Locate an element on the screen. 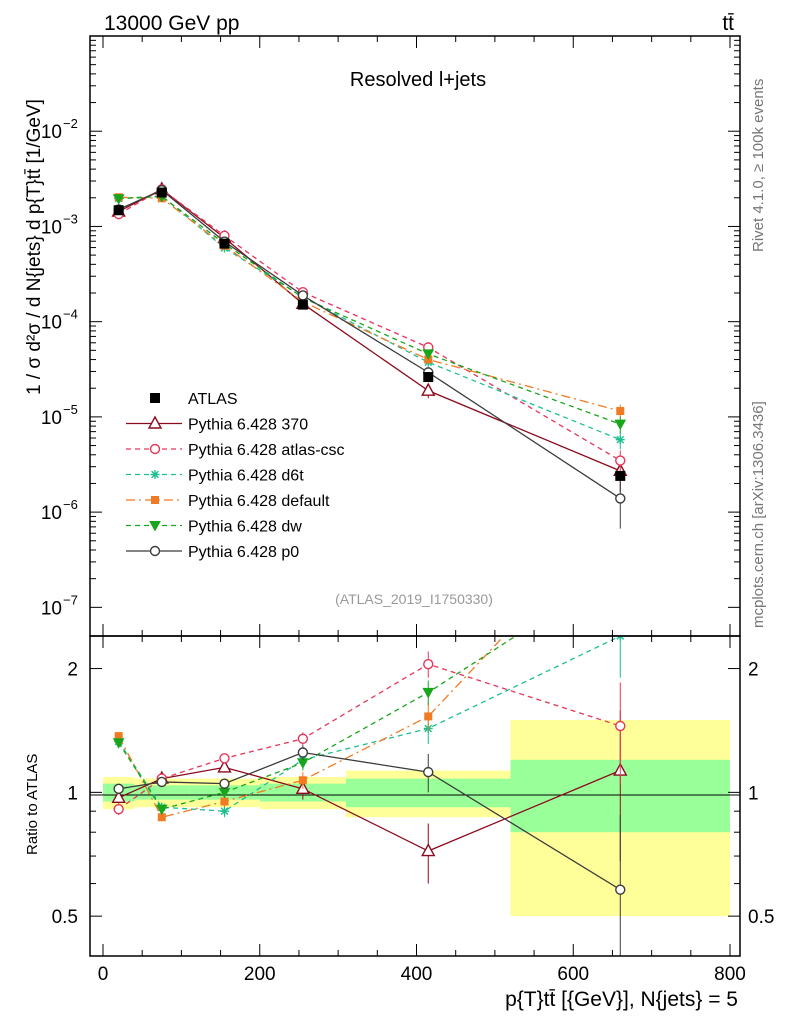 The image size is (786, 1024). legend-label: Pythia 6.428 atlas-csc is located at coordinates (266, 450).